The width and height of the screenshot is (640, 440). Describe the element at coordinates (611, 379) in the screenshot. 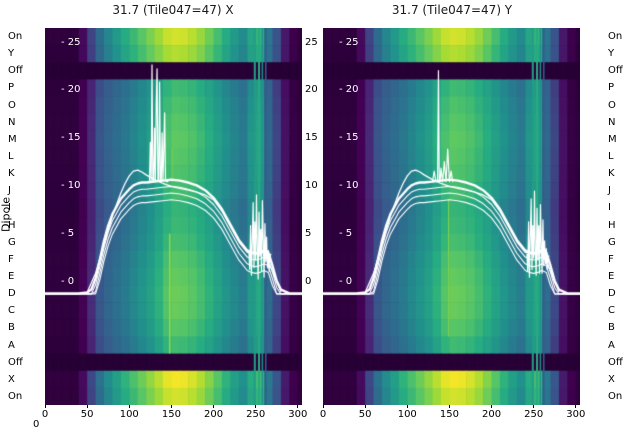

I see `dipole-label-right: X` at that location.